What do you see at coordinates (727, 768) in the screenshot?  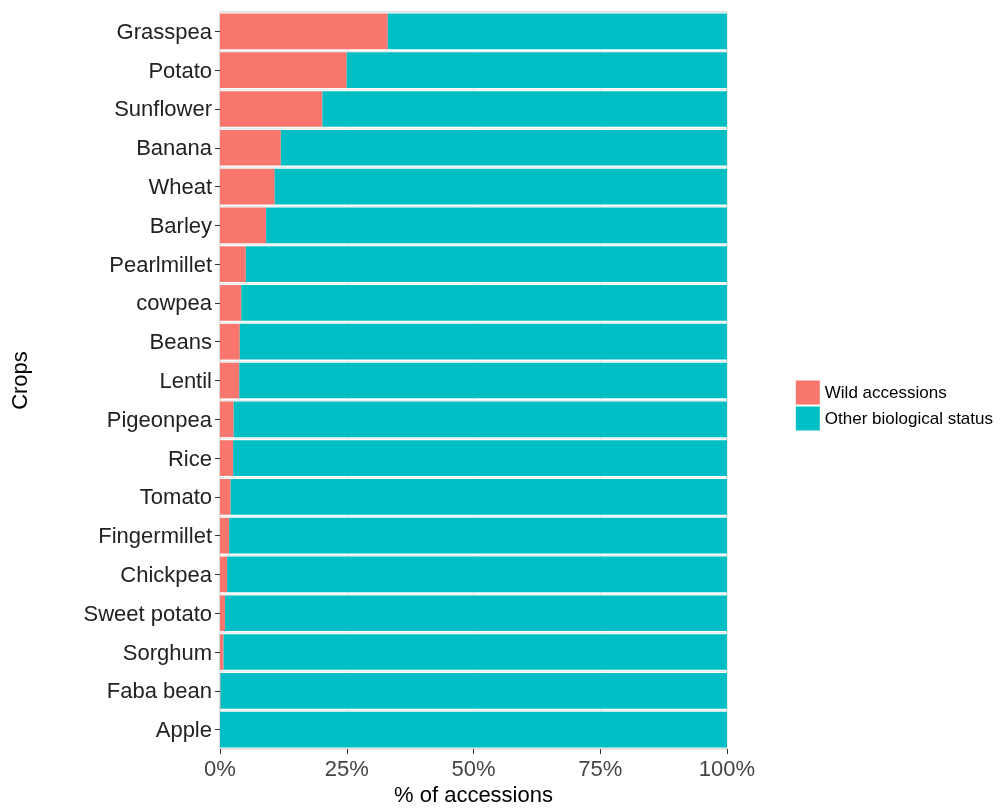 I see `x-tick-label: 100%` at bounding box center [727, 768].